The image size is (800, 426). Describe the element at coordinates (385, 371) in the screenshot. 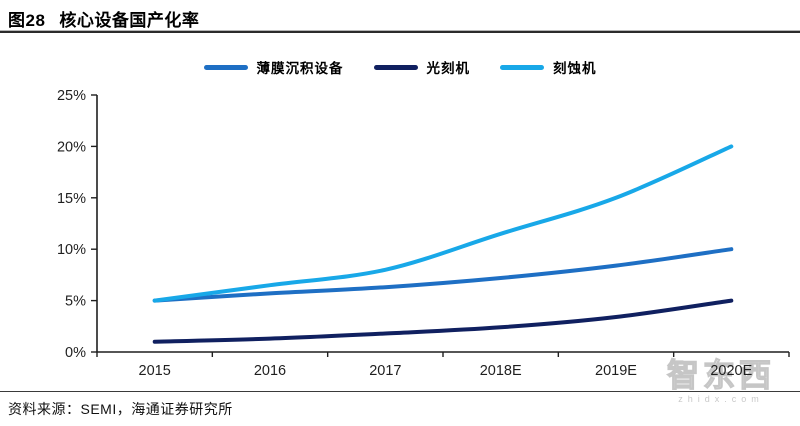

I see `x-axis-label: 2017` at that location.